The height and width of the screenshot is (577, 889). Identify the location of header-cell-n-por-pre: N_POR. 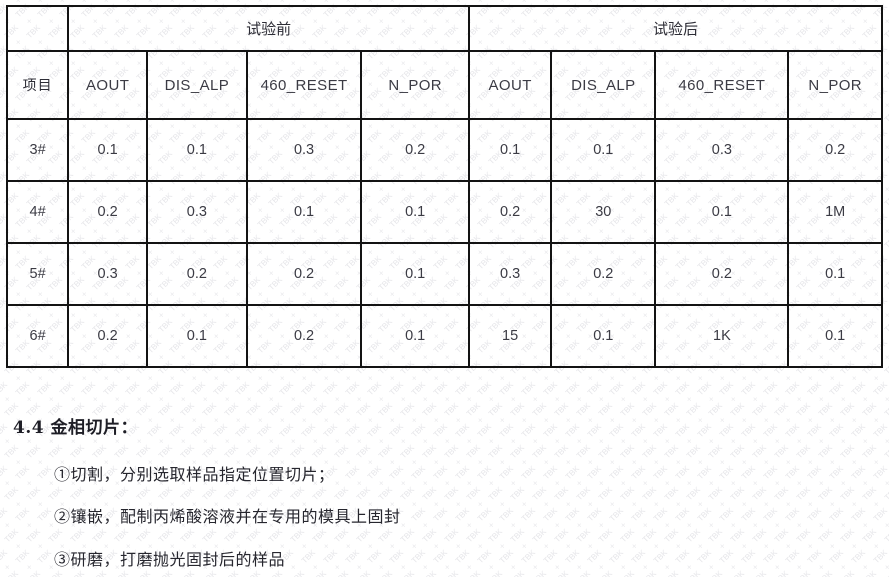
(415, 85).